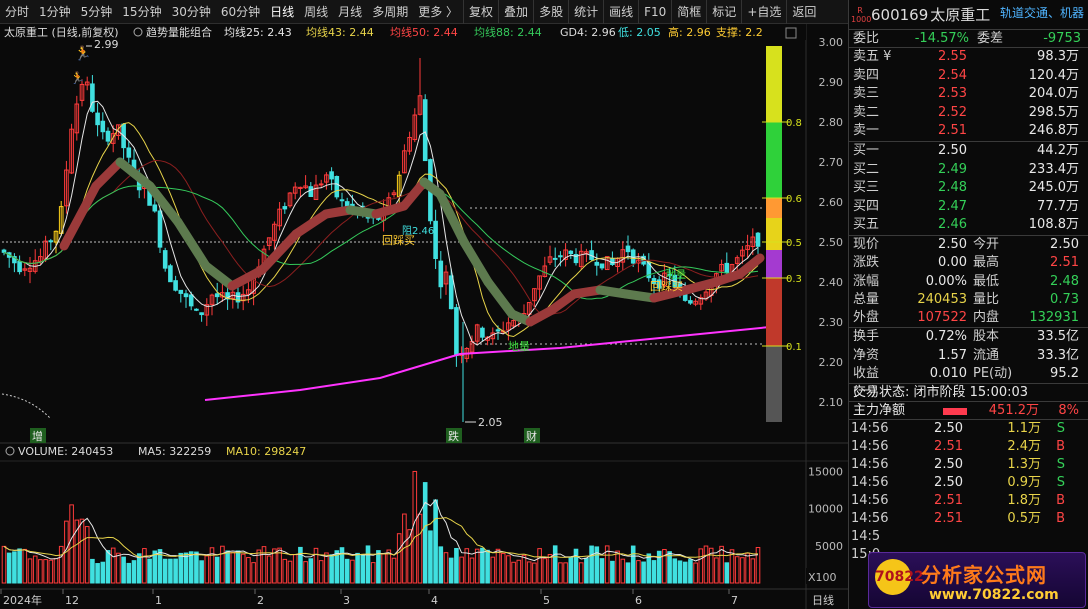  Describe the element at coordinates (866, 112) in the screenshot. I see `ask-label: 卖二` at that location.